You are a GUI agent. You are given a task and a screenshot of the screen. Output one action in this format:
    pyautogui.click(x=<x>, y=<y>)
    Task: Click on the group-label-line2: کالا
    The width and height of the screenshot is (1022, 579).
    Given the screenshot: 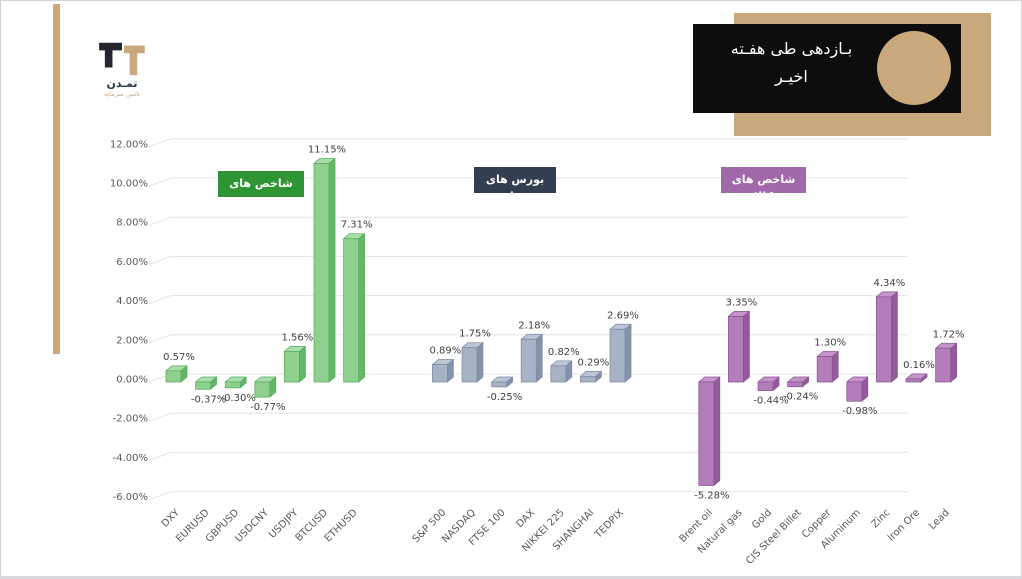 What is the action you would take?
    pyautogui.click(x=763, y=190)
    